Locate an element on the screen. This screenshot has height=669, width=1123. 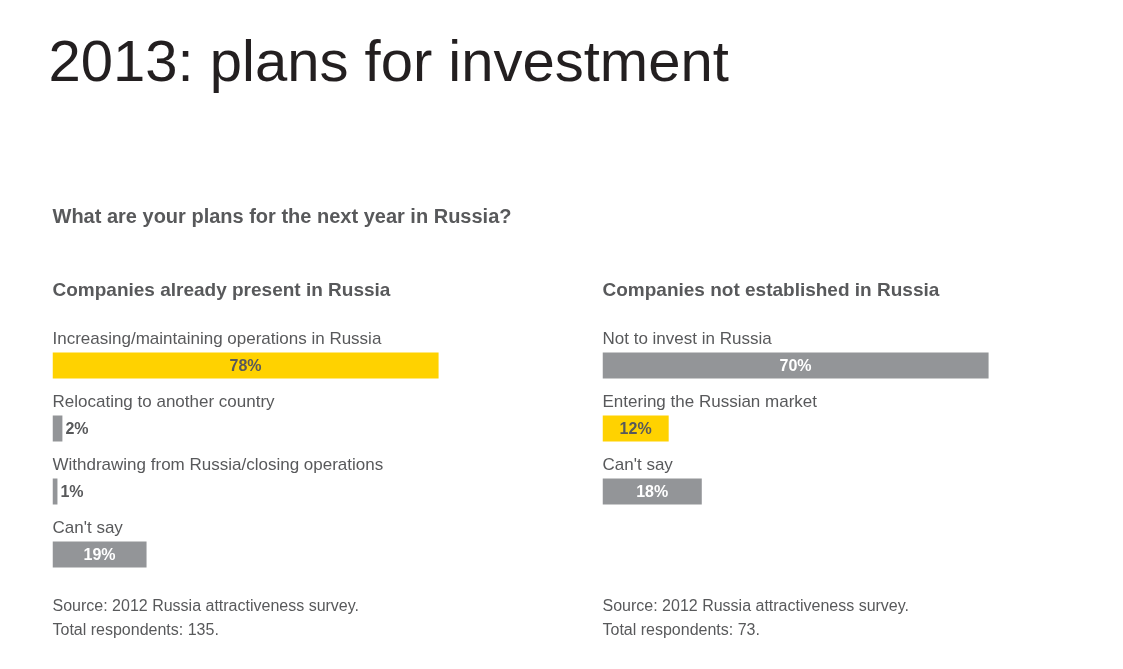
text: 2013: plans for investment is located at coordinates (388, 60).